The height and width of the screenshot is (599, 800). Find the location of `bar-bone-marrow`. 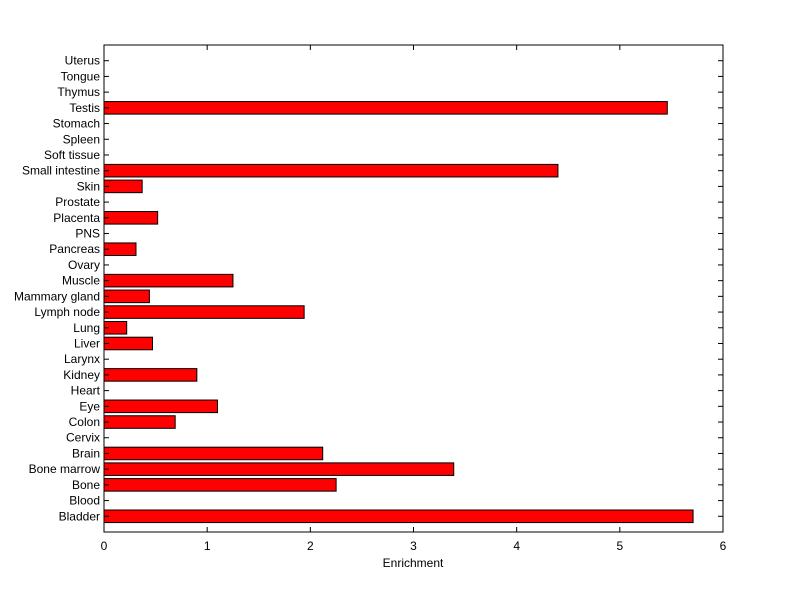

bar-bone-marrow is located at coordinates (279, 469).